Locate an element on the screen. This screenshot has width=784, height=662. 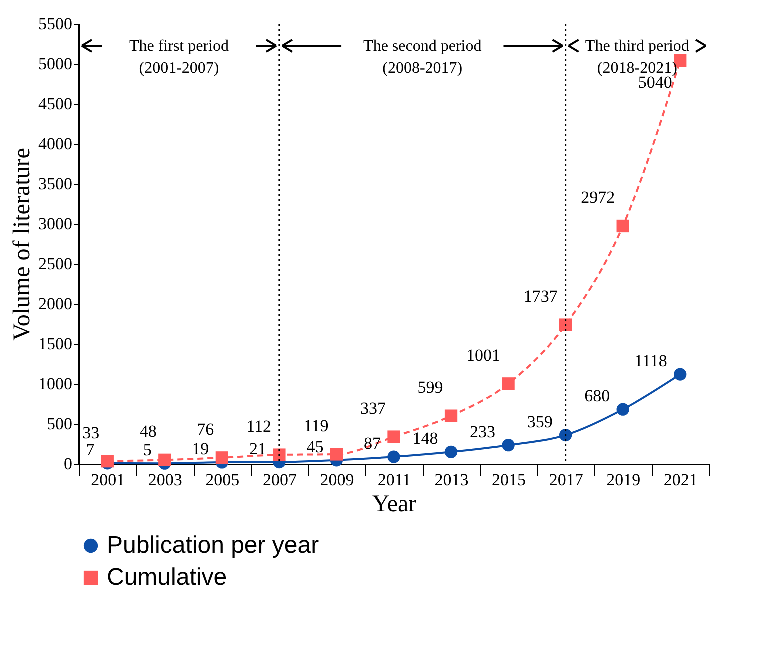
annotation: The second period (2008-2017) is located at coordinates (423, 57).